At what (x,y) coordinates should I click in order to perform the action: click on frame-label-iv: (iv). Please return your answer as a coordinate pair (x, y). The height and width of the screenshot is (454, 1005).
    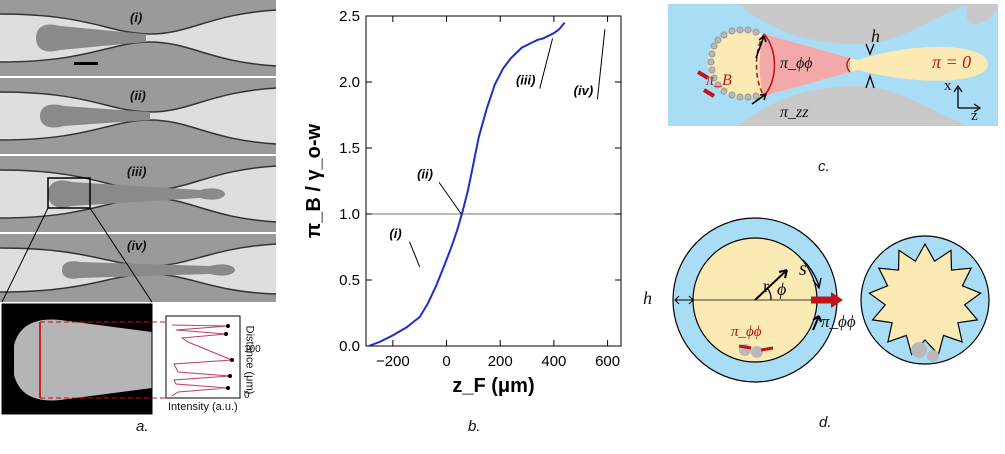
    Looking at the image, I should click on (137, 245).